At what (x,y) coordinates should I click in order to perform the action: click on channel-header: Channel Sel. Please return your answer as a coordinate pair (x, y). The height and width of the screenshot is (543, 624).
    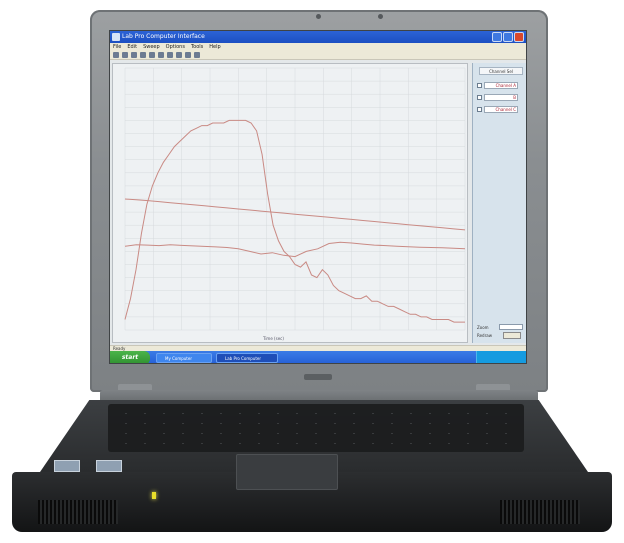
    Looking at the image, I should click on (501, 71).